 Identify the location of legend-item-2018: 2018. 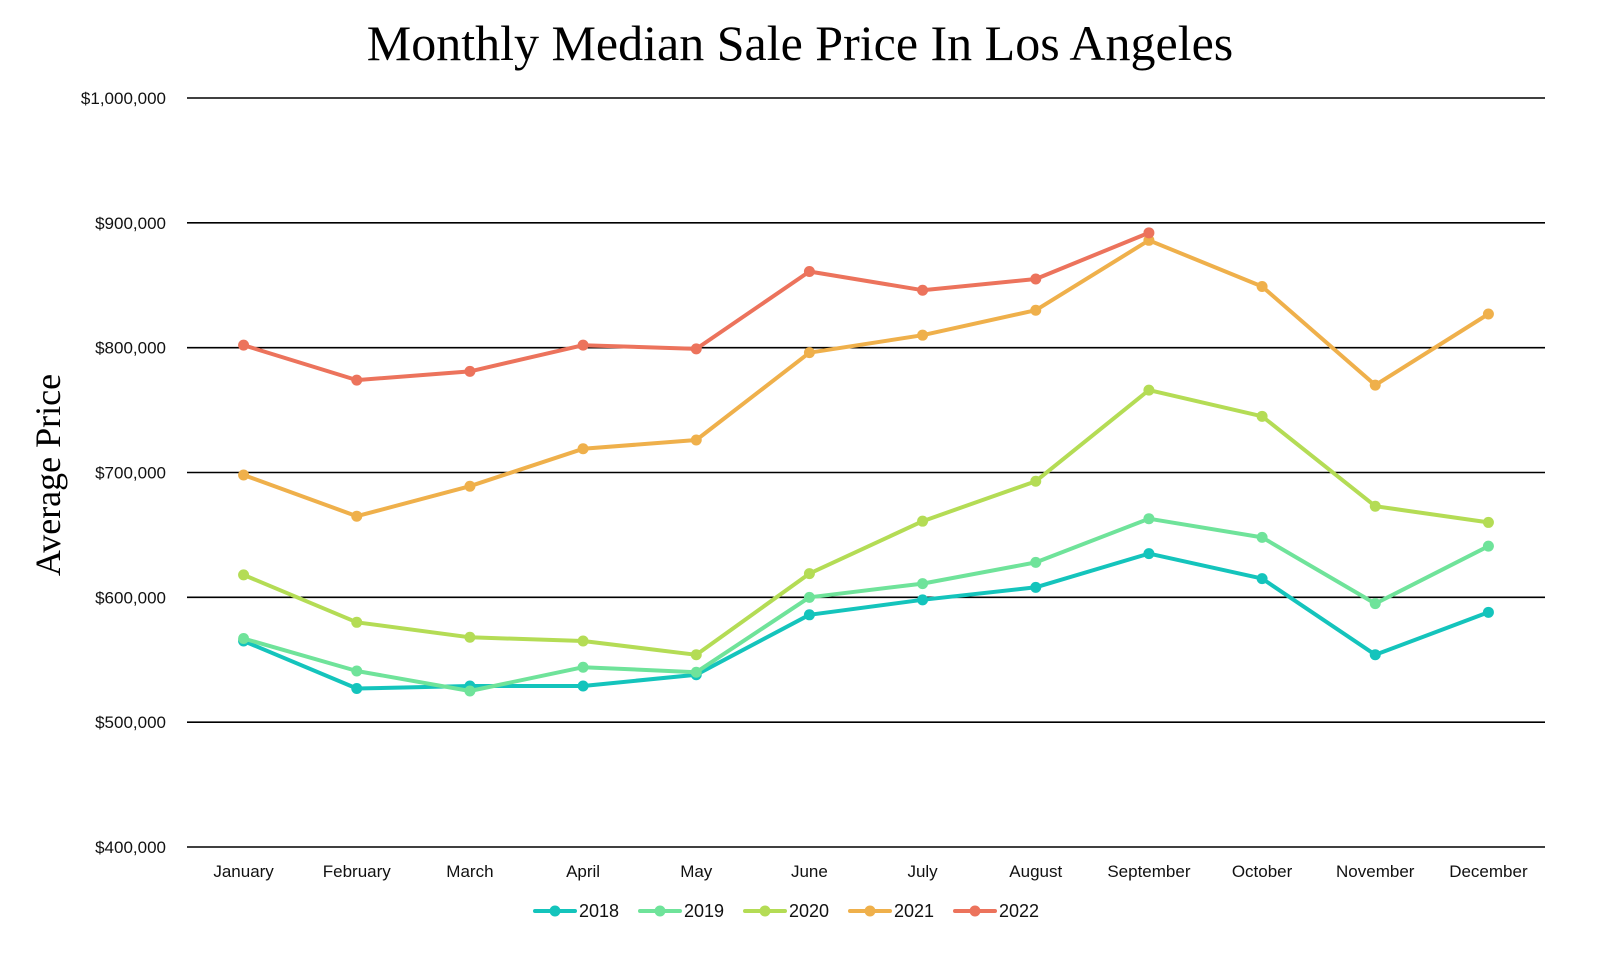
(576, 911).